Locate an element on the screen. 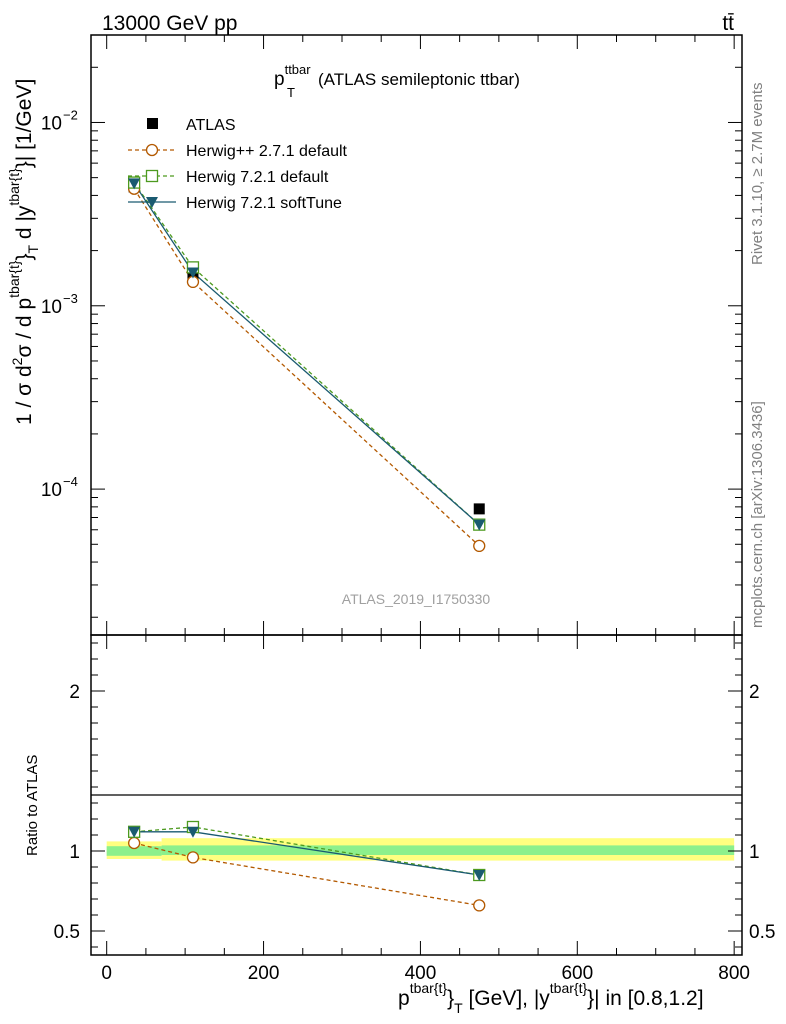 The image size is (786, 1024). chart-title-rest: (ATLAS semileptonic ttbar) is located at coordinates (419, 79).